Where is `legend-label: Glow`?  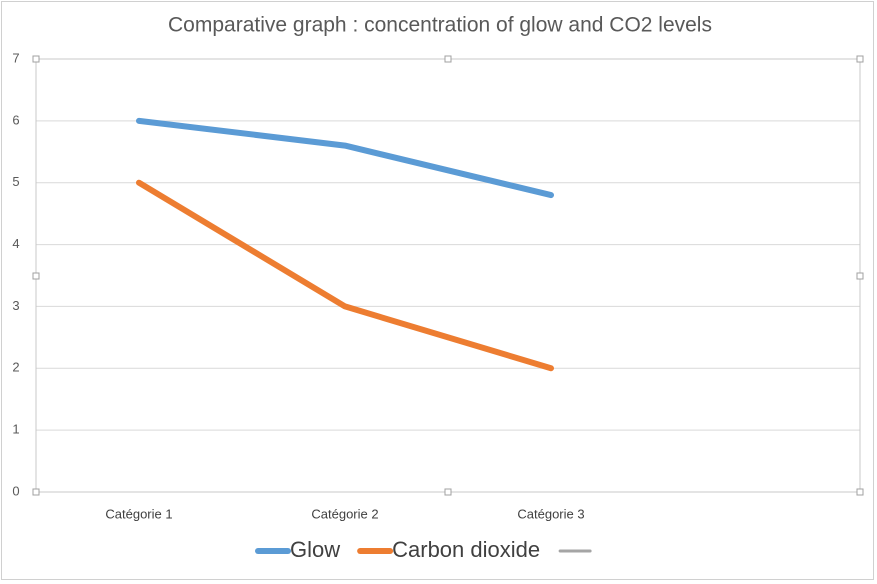
legend-label: Glow is located at coordinates (315, 549).